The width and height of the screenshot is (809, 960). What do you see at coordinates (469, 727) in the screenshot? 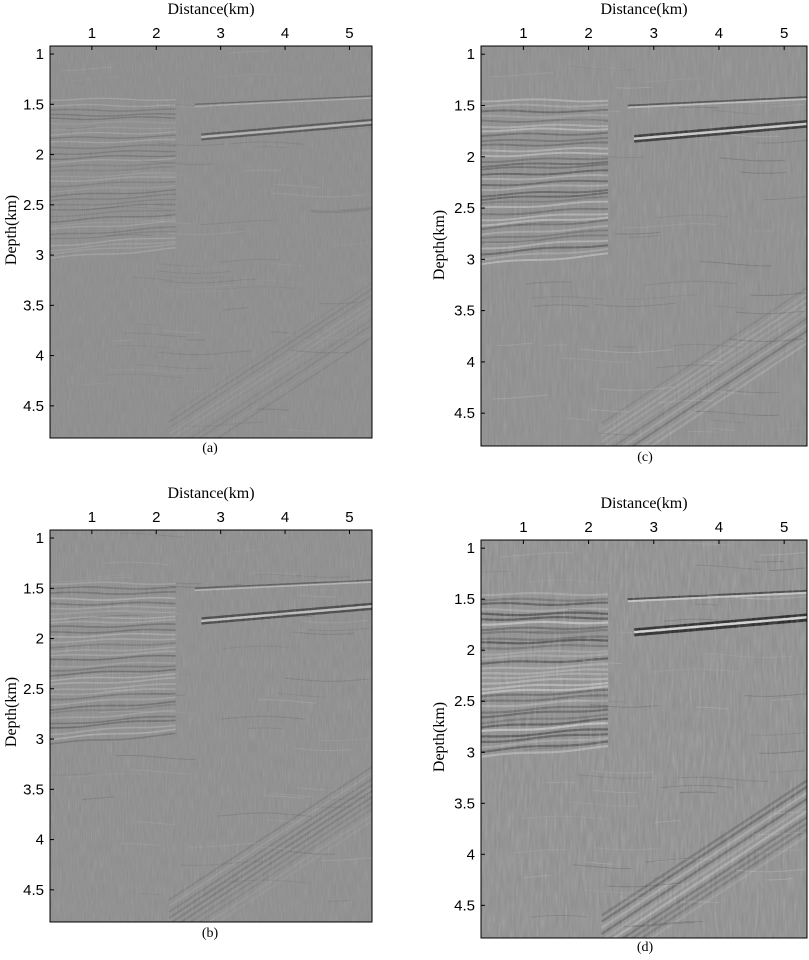
I see `y-tick-labels-d: 1 1.5 2 2.5 3 3.5 4 4.5` at bounding box center [469, 727].